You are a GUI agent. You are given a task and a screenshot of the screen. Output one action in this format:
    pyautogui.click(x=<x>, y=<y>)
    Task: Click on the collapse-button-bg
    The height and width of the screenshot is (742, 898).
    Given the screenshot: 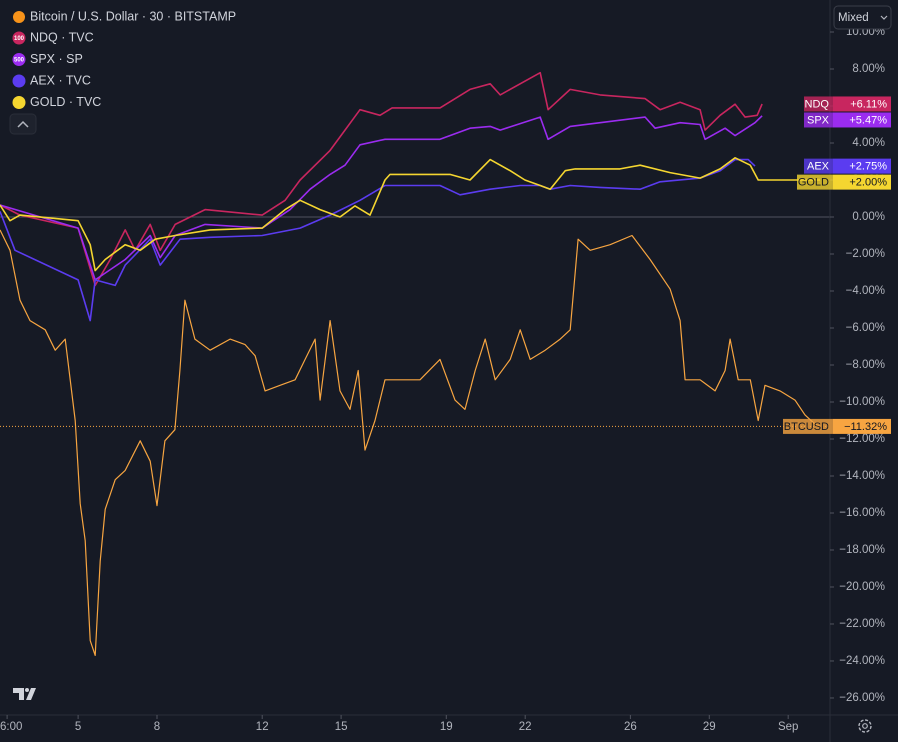 What is the action you would take?
    pyautogui.click(x=23, y=124)
    